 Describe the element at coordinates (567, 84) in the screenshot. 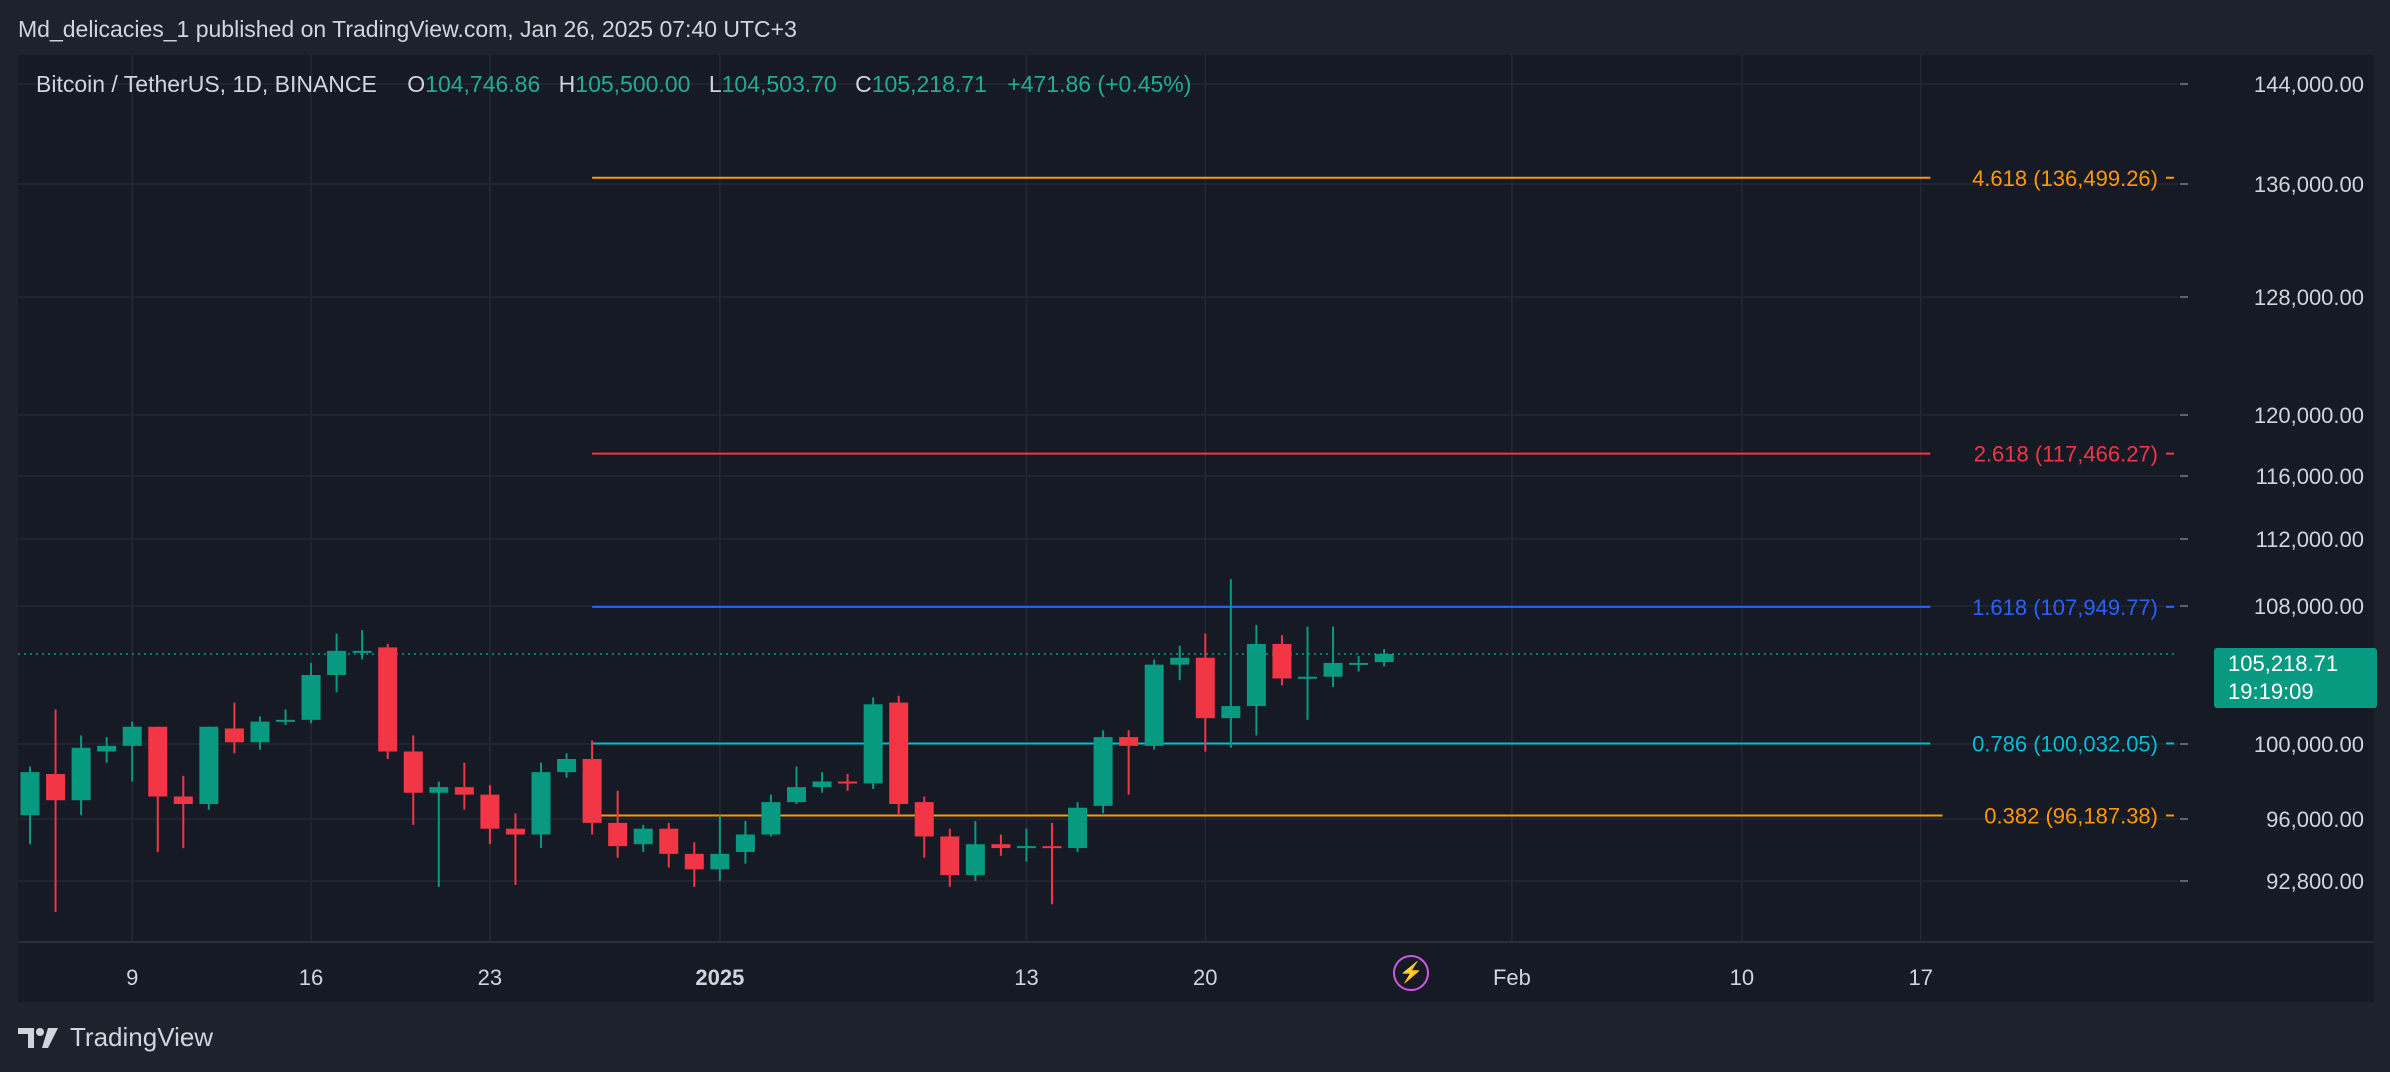

I see `high-key: H` at that location.